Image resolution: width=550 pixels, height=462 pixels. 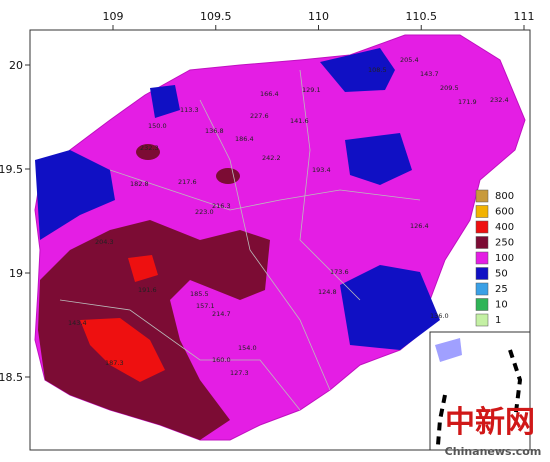 What do you see at coordinates (77, 323) in the screenshot?
I see `station-value: 143.4` at bounding box center [77, 323].